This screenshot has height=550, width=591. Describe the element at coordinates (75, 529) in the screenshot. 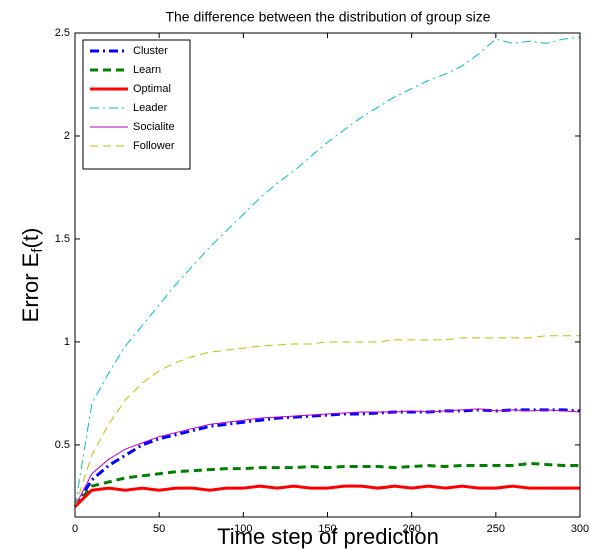

I see `x-tick-label: 0` at that location.